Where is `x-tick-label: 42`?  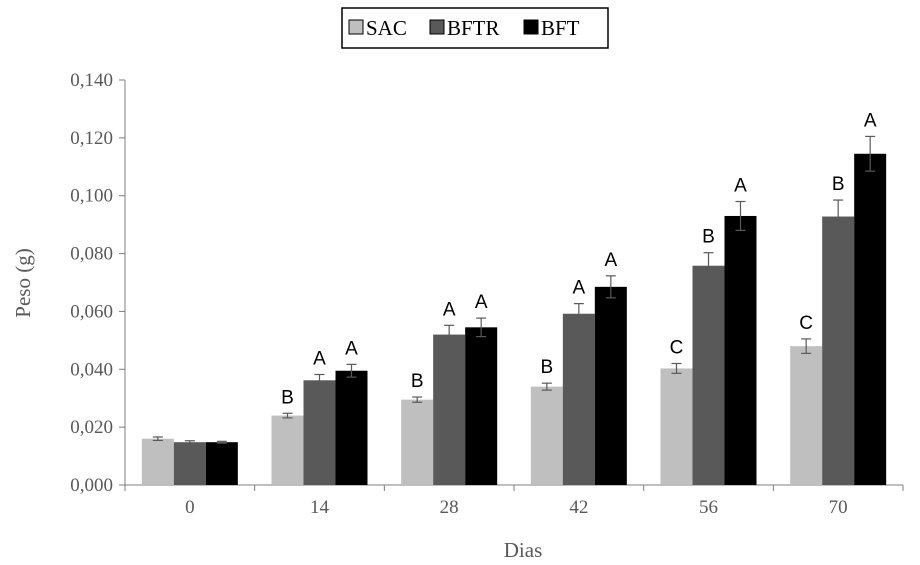
x-tick-label: 42 is located at coordinates (578, 507).